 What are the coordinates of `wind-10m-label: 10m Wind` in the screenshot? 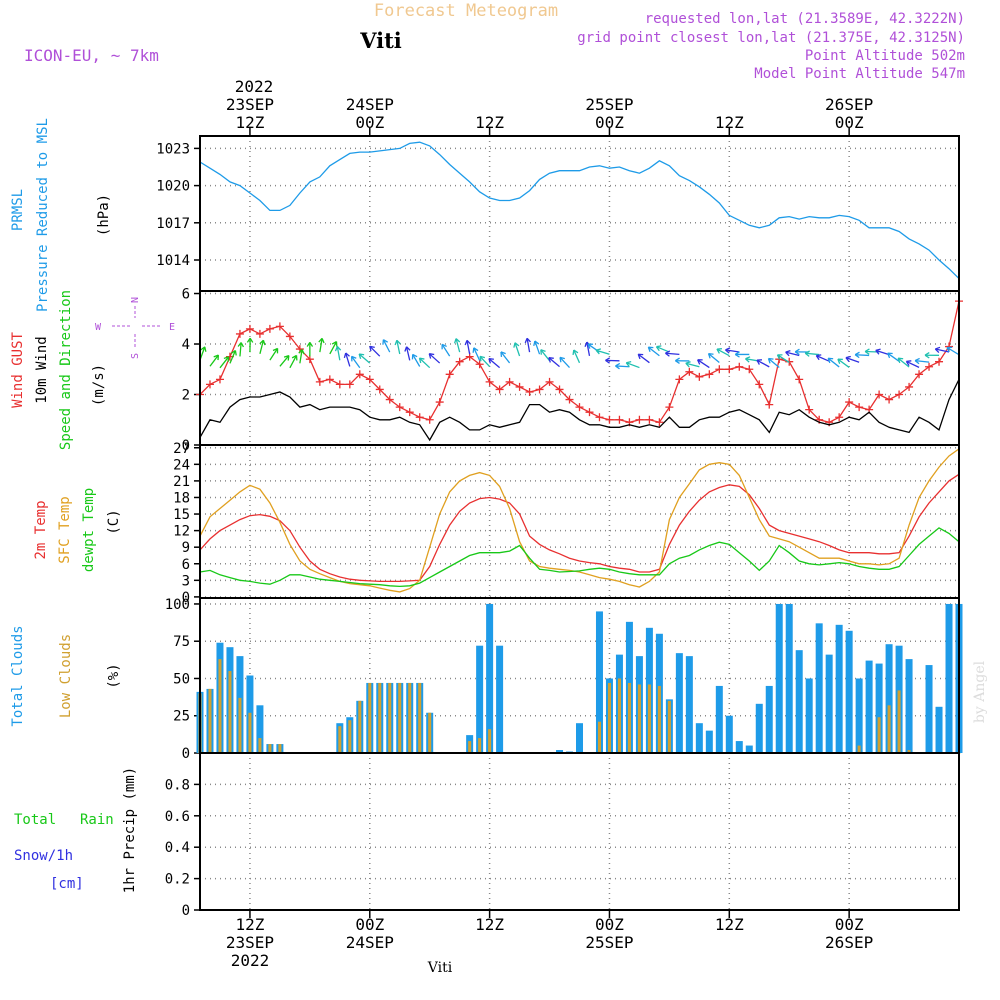 It's located at (42, 369).